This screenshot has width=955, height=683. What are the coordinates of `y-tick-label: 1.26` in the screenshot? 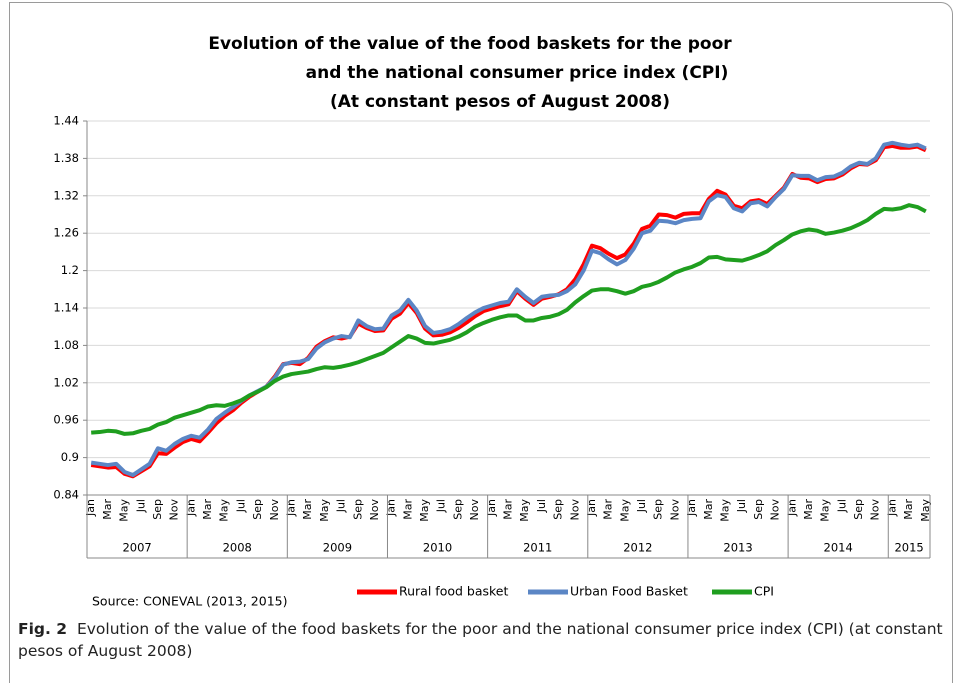 It's located at (66, 233).